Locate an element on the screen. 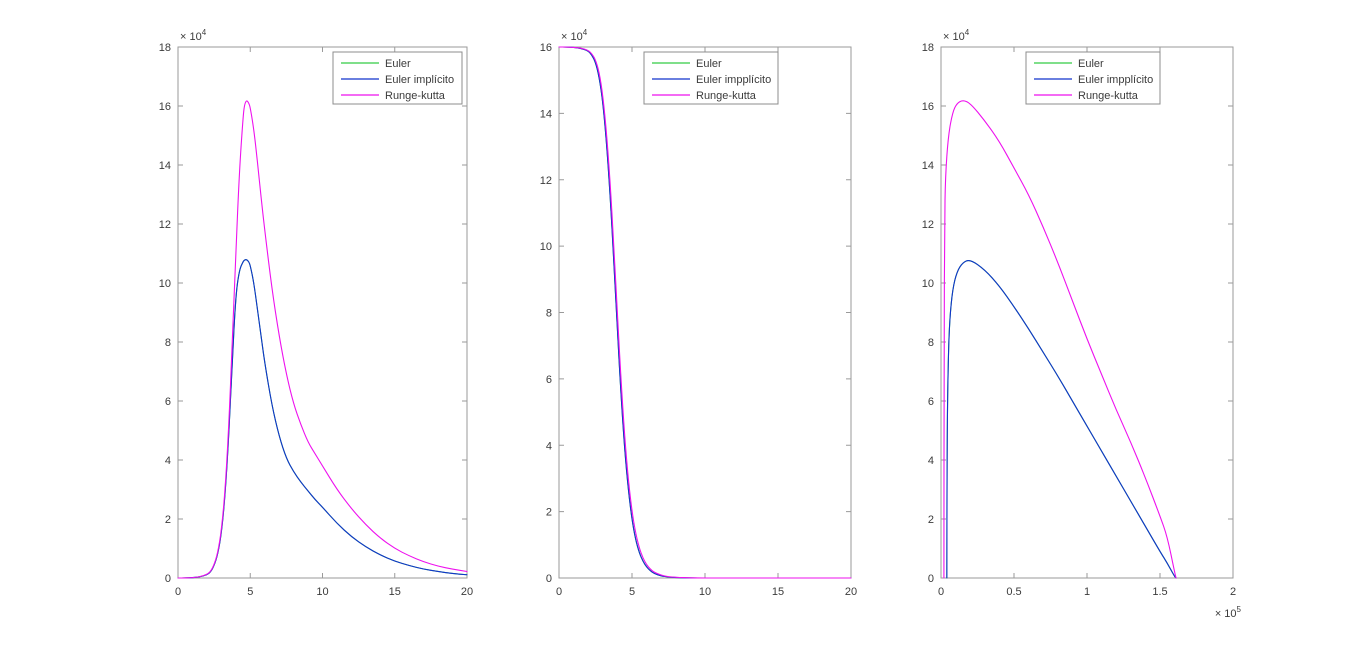 This screenshot has width=1366, height=652. curve-euler-impplicito is located at coordinates (1061, 419).